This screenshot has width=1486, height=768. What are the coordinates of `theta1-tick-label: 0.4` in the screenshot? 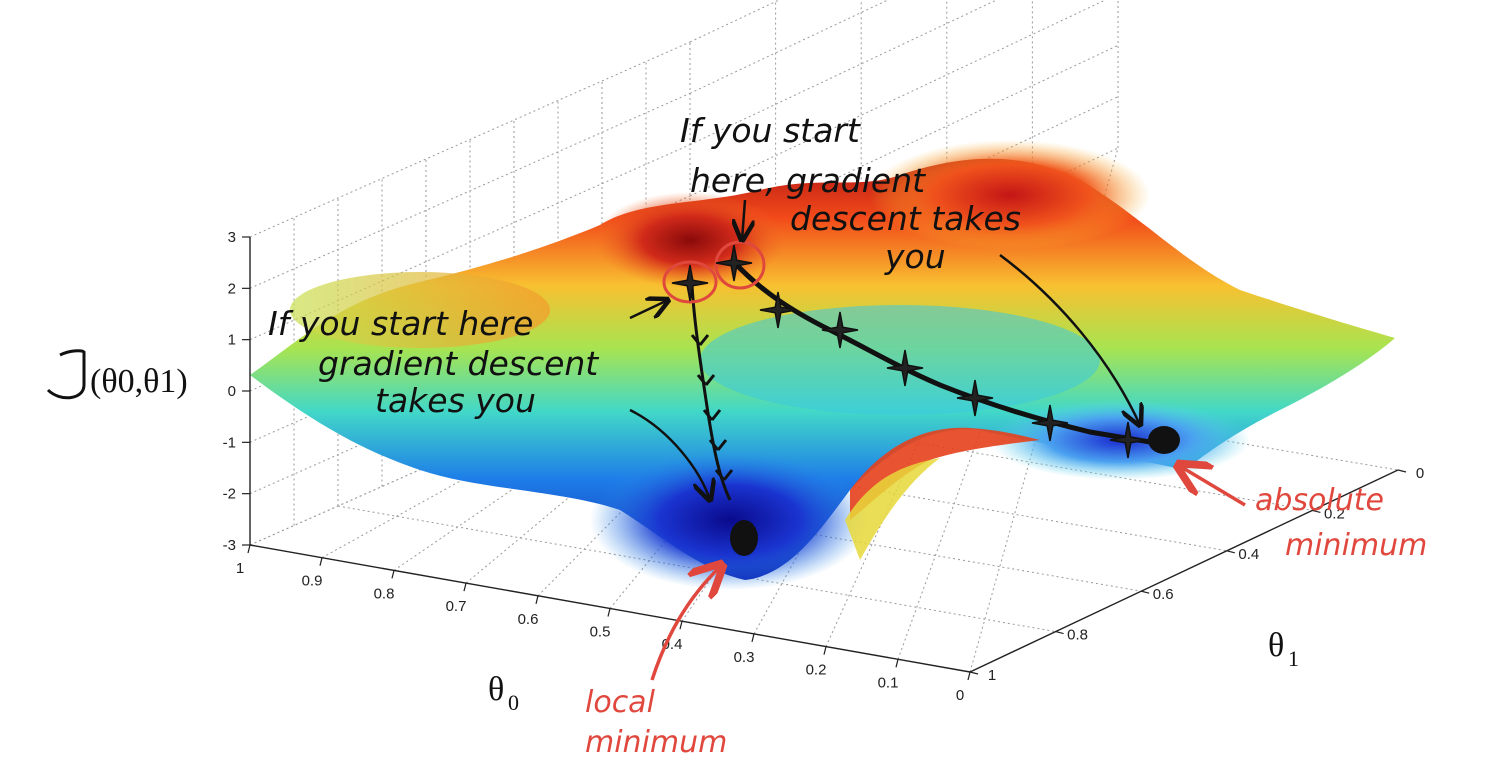 It's located at (1248, 554).